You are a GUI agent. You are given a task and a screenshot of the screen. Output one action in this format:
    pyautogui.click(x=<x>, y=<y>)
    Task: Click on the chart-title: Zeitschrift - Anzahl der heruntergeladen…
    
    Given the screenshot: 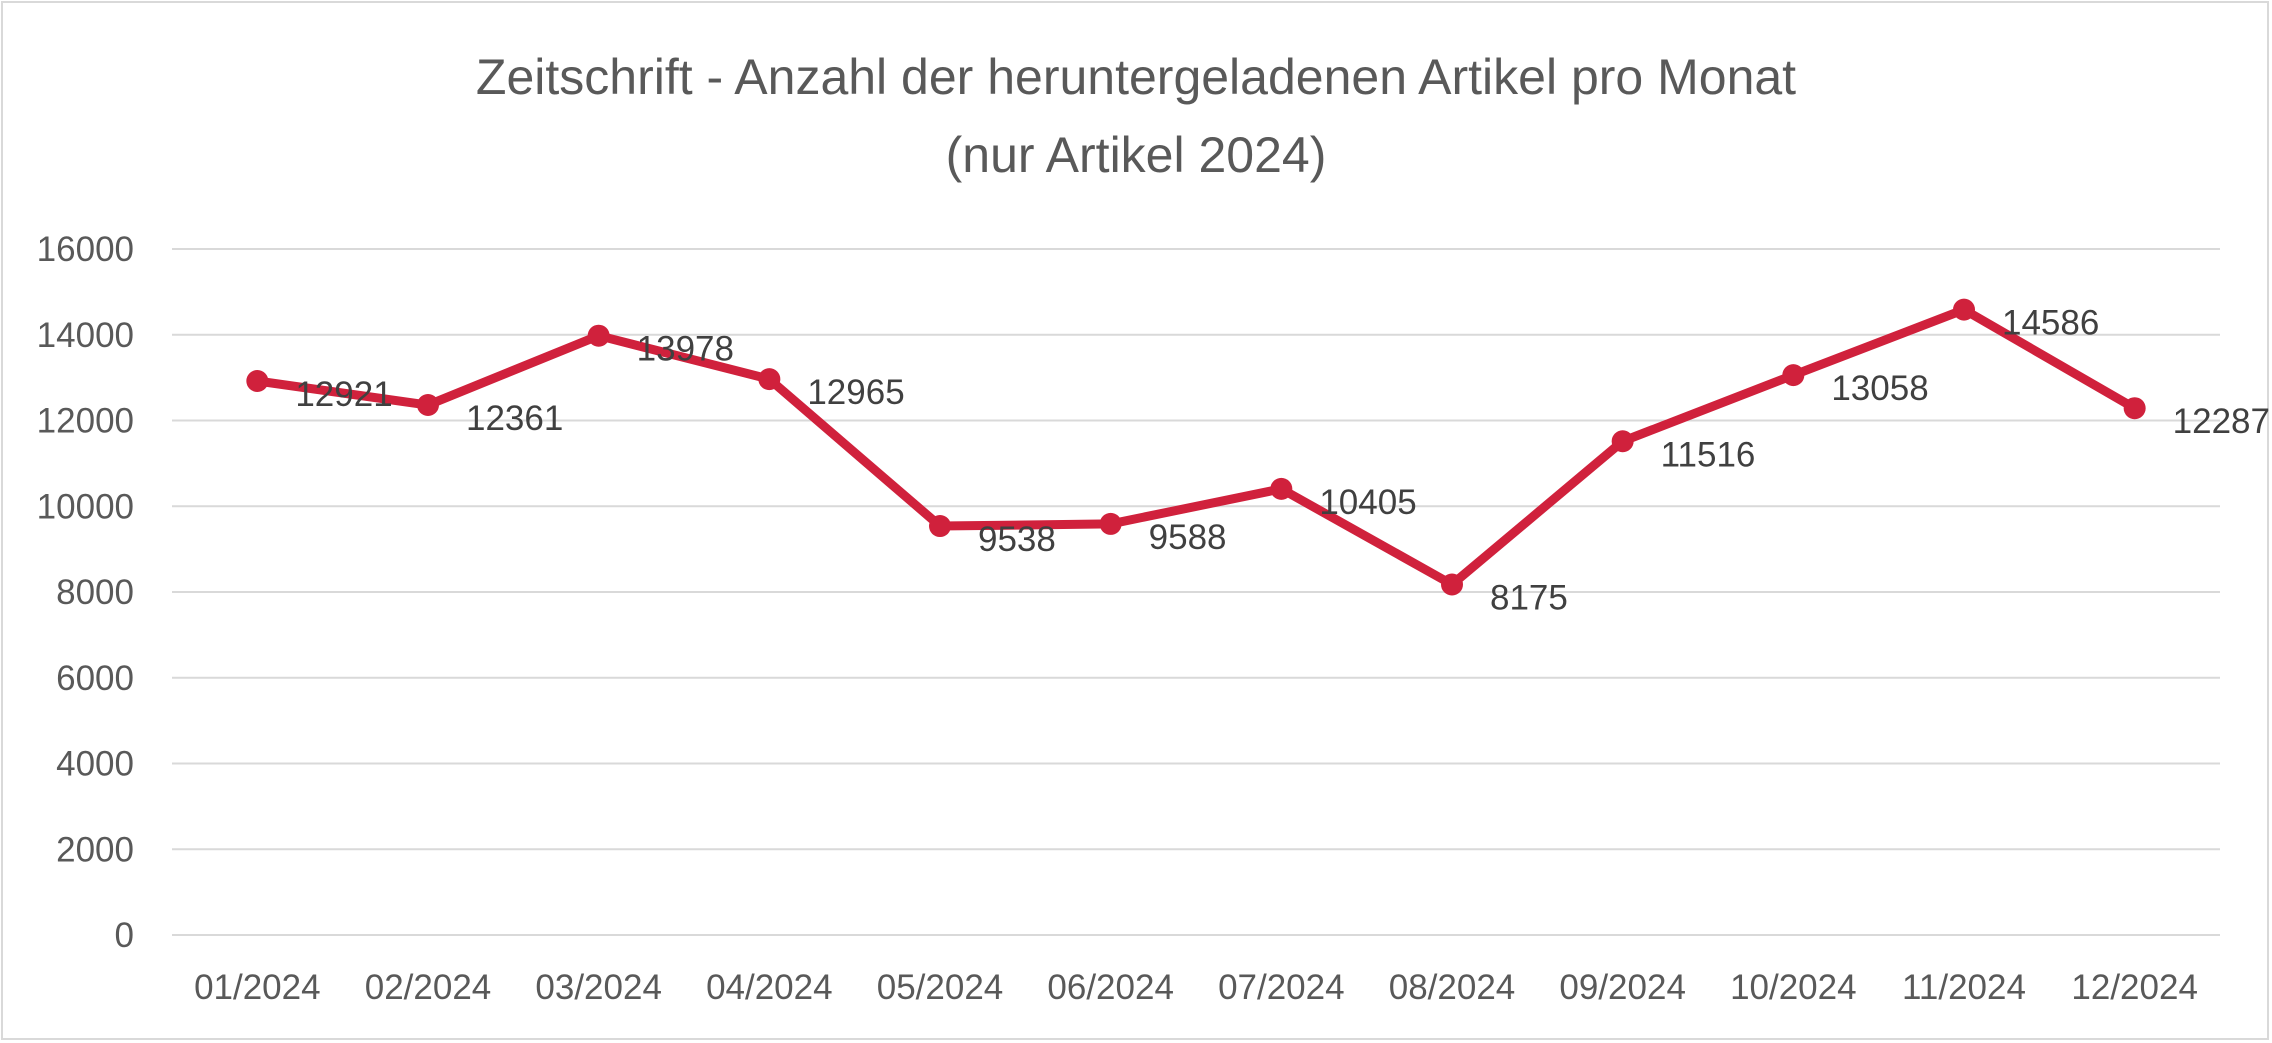 What is the action you would take?
    pyautogui.click(x=1136, y=77)
    